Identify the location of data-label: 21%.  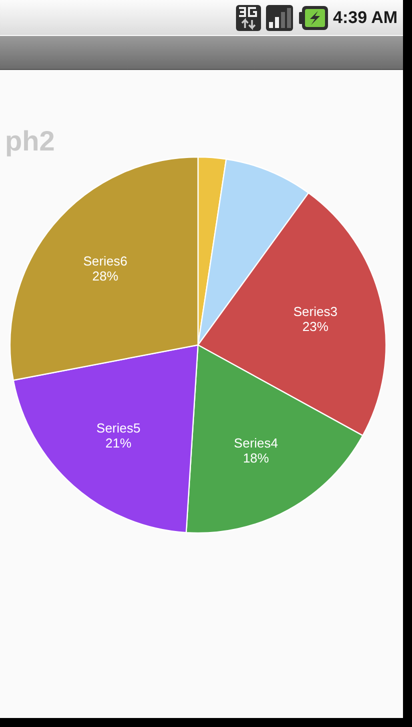
(118, 442).